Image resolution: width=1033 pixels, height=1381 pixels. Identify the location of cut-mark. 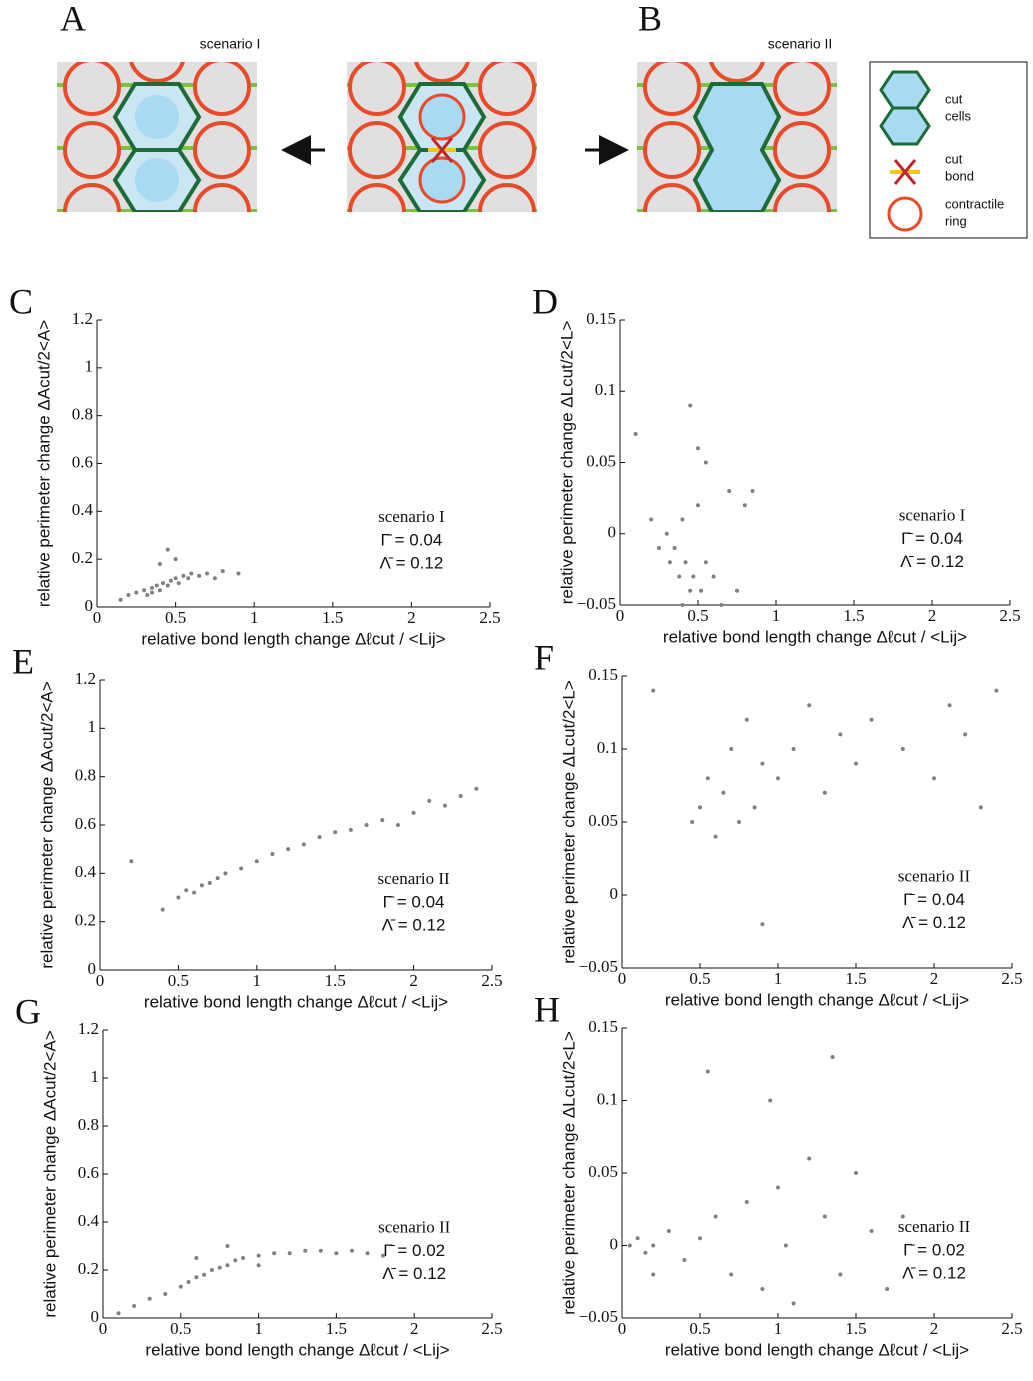
(442, 150).